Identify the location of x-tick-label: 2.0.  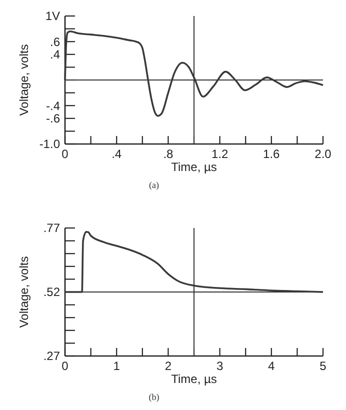
(323, 154).